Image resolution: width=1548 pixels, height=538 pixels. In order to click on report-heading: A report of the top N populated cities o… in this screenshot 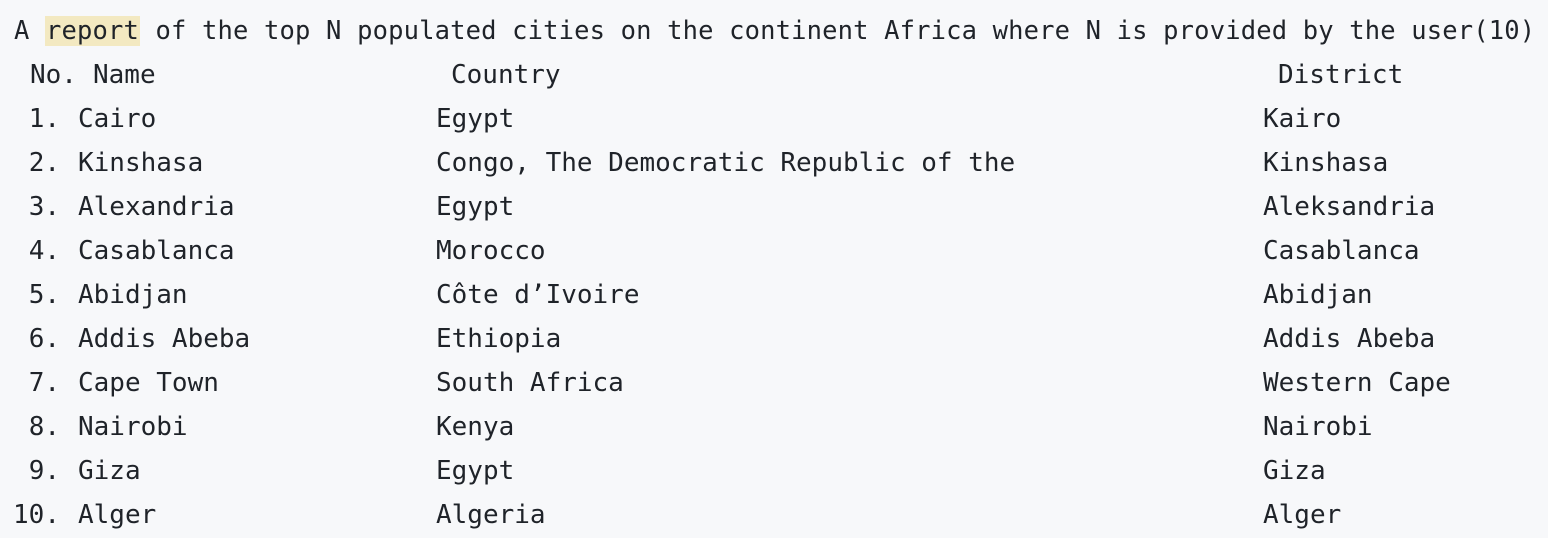, I will do `click(781, 31)`.